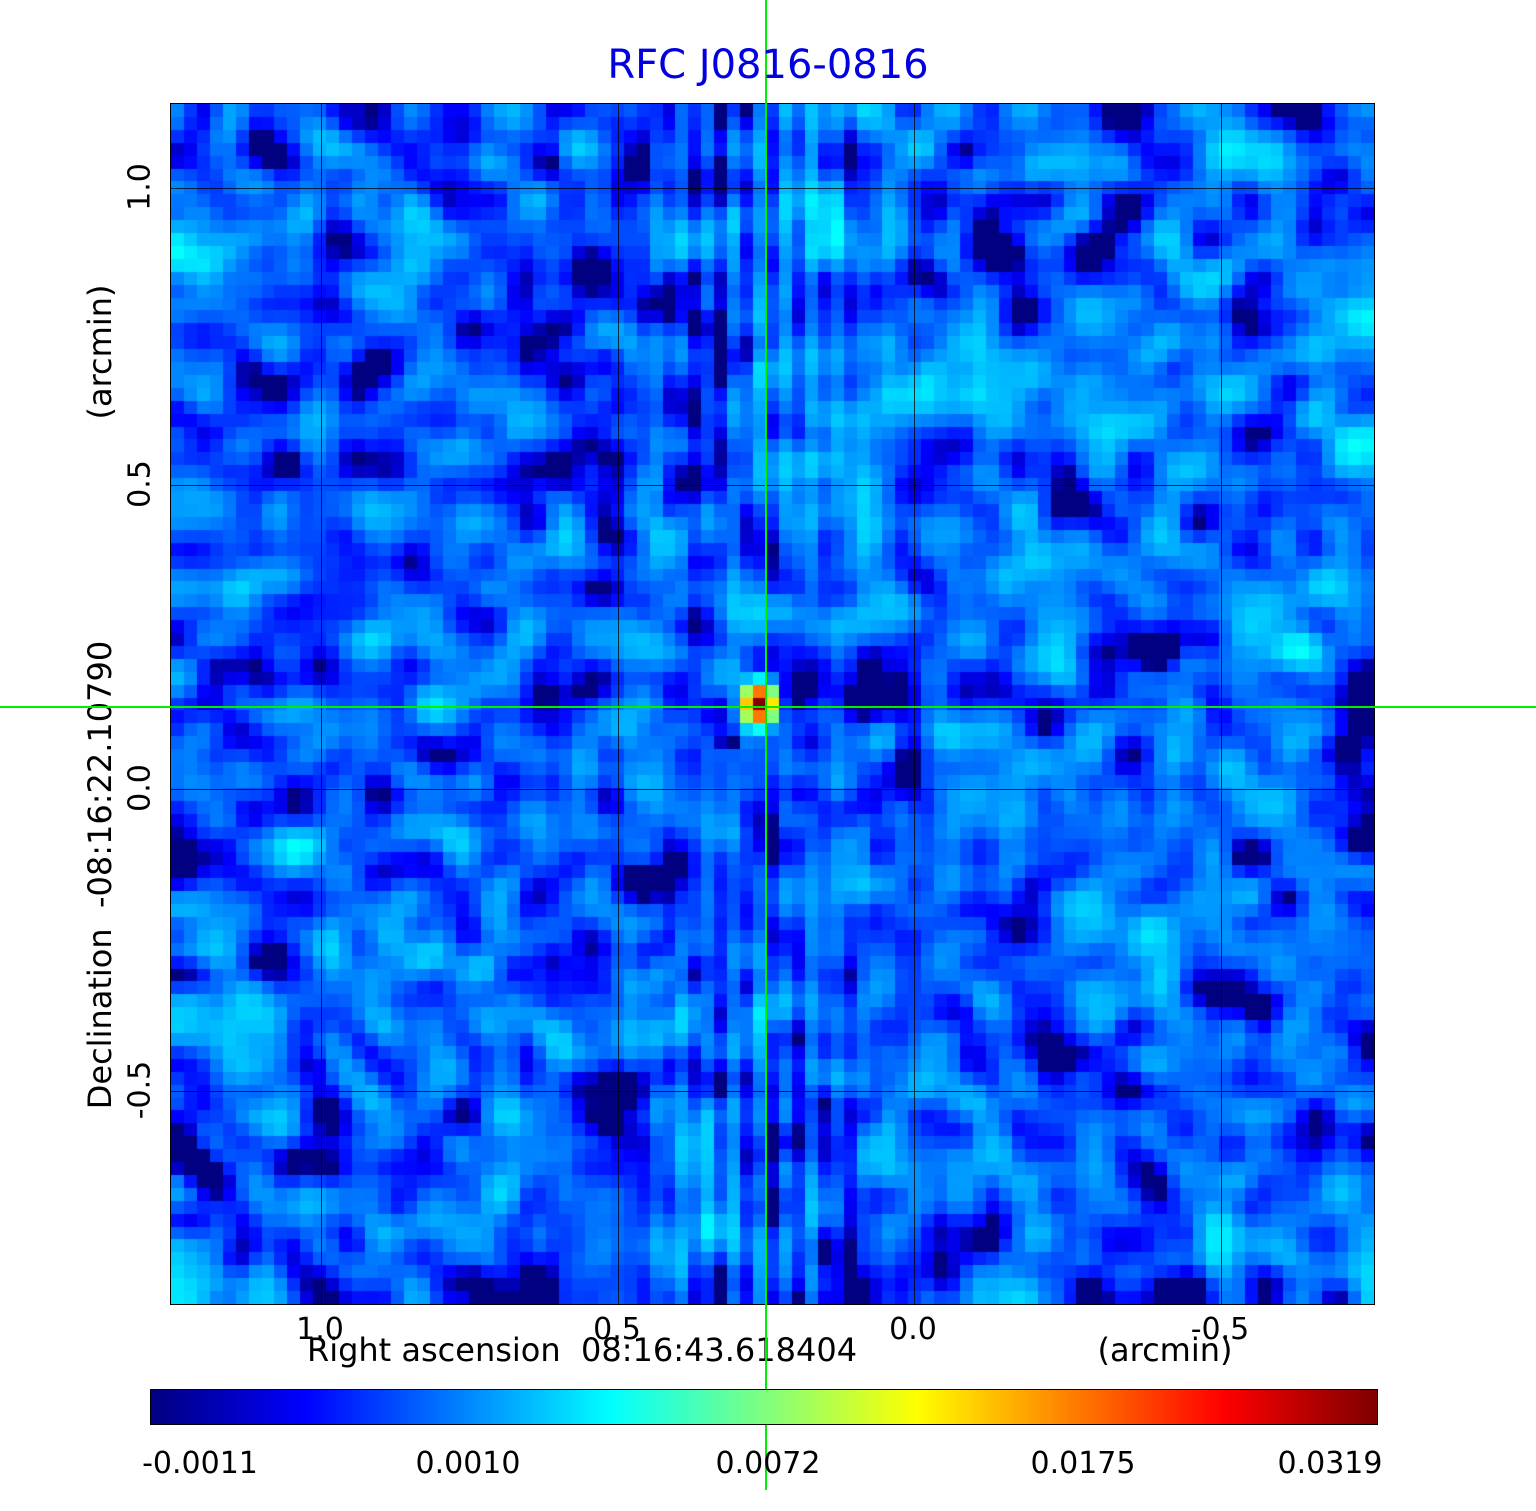 Image resolution: width=1536 pixels, height=1511 pixels. I want to click on colorbar-tick-label: 0.0072, so click(768, 1463).